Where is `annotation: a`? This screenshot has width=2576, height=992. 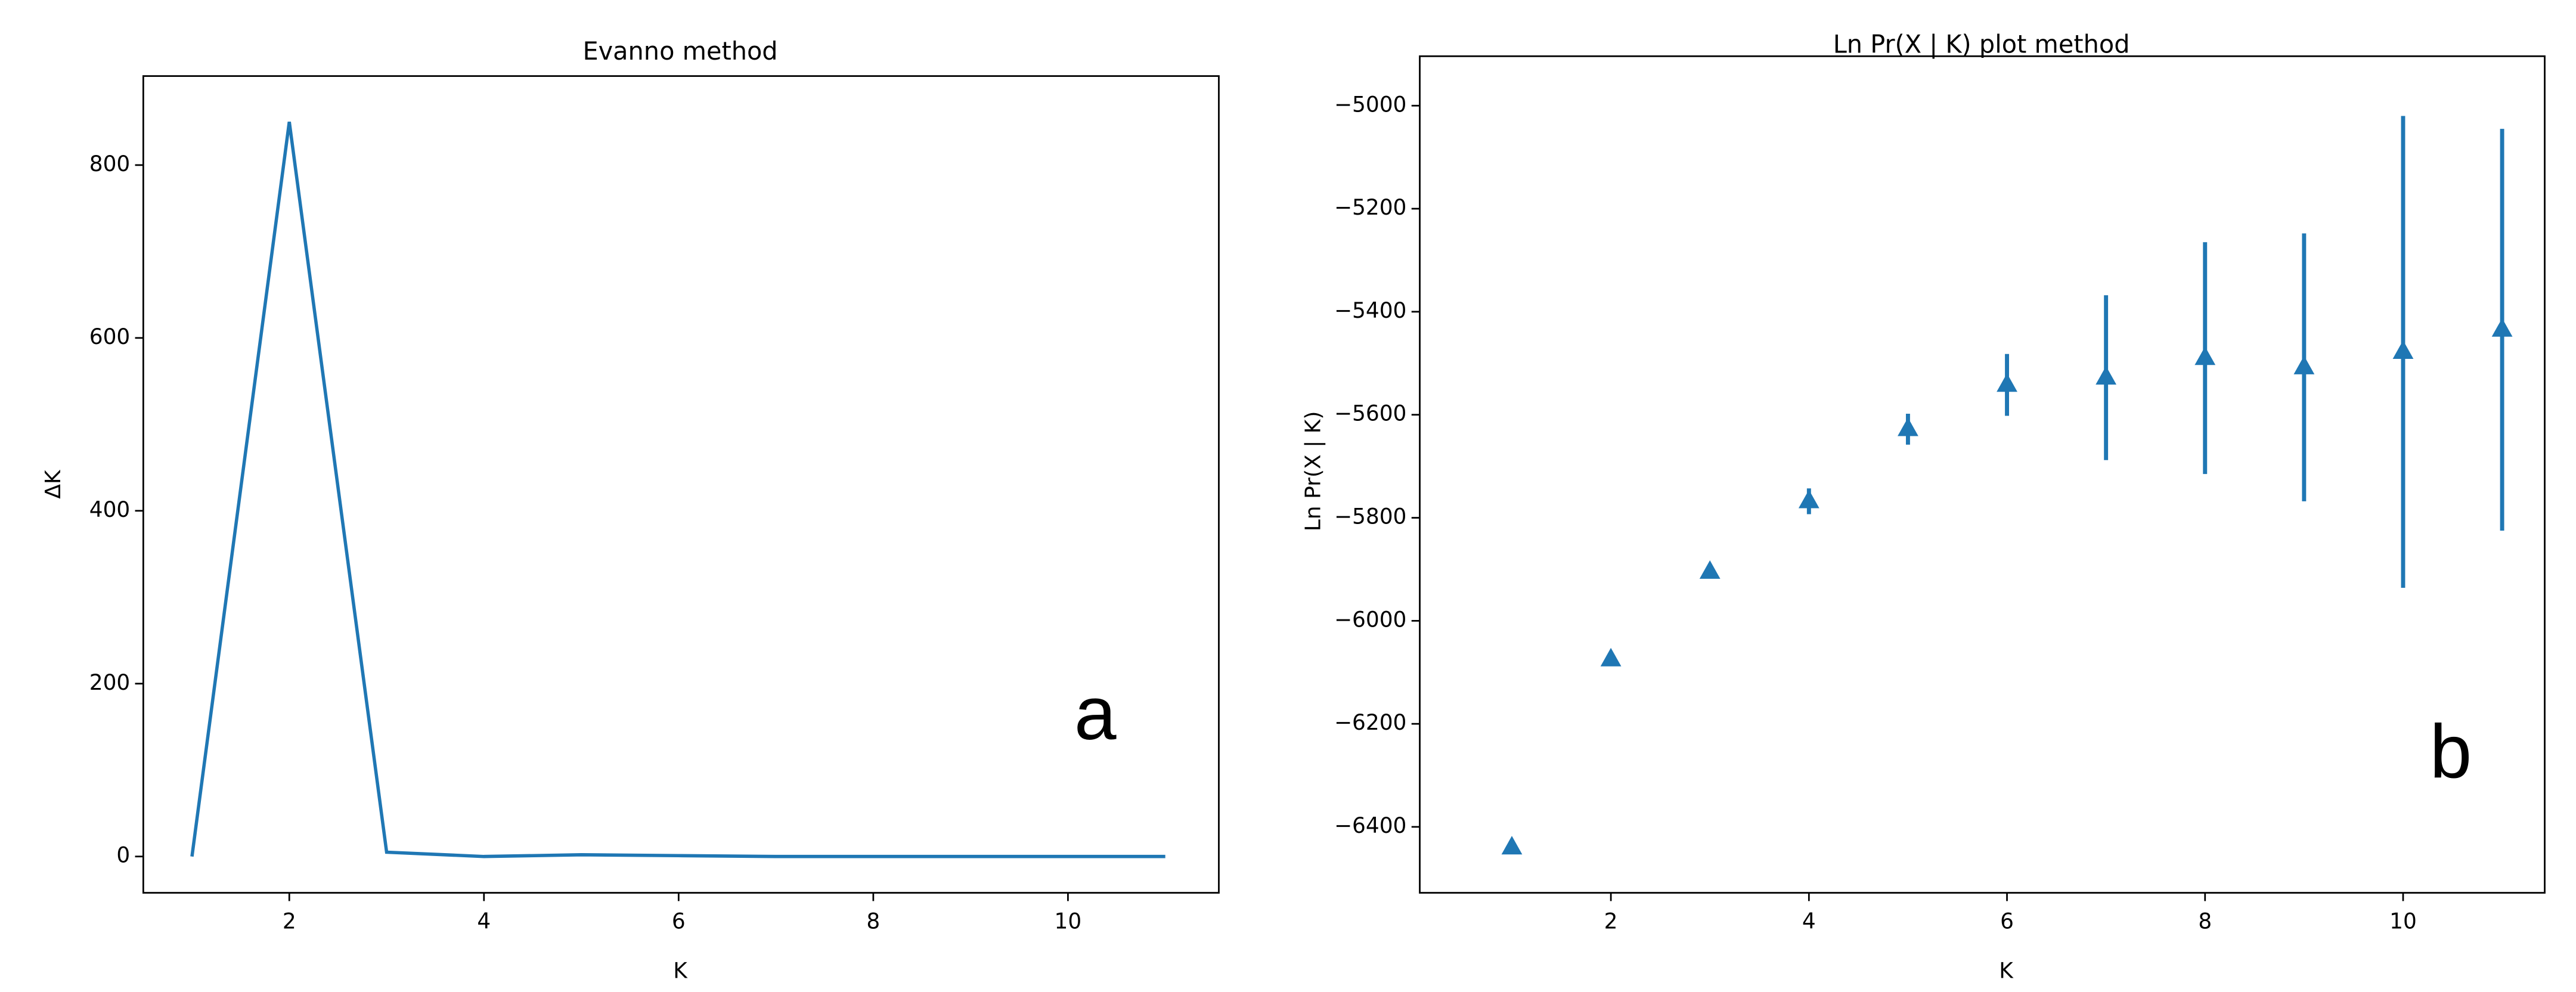 annotation: a is located at coordinates (1095, 713).